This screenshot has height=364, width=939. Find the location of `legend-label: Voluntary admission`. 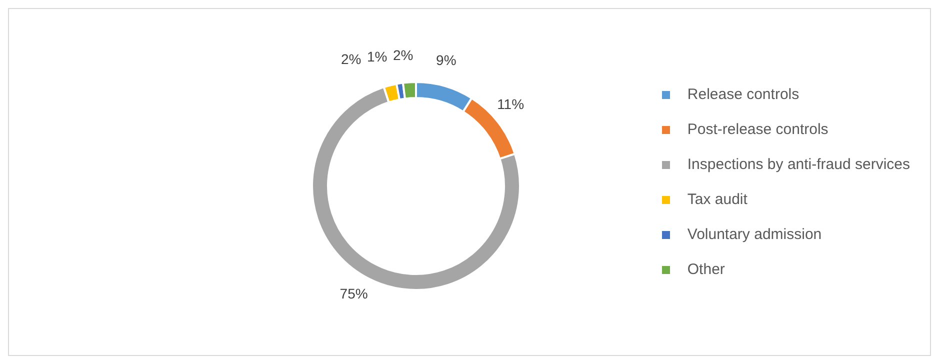

legend-label: Voluntary admission is located at coordinates (754, 234).